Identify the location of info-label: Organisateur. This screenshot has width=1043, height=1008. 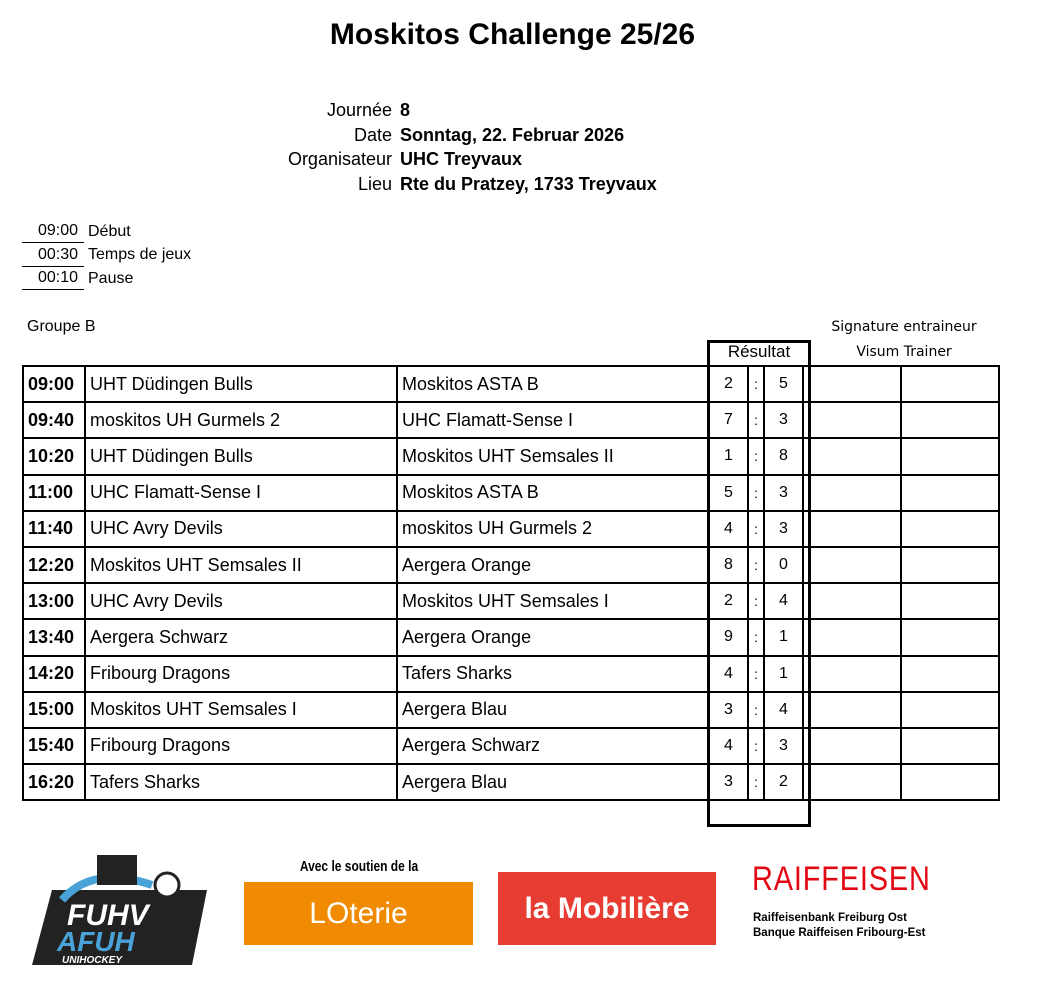
(339, 159).